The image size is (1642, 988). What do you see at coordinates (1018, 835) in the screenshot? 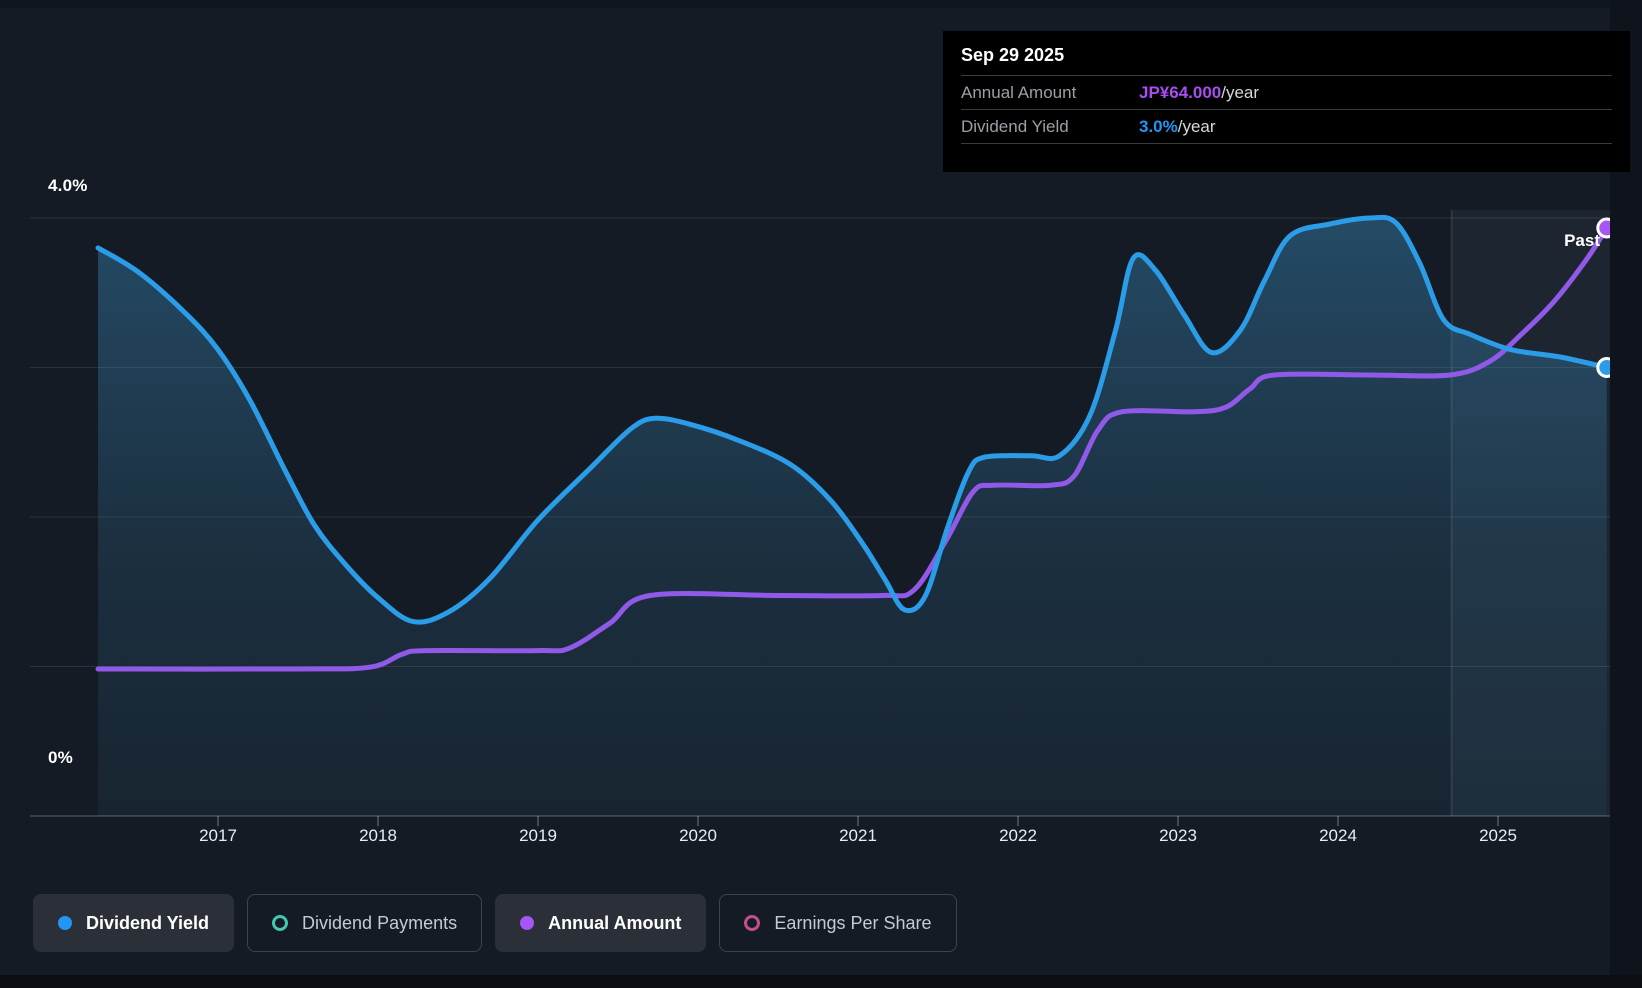
I see `x-axis-year-label: 2022` at bounding box center [1018, 835].